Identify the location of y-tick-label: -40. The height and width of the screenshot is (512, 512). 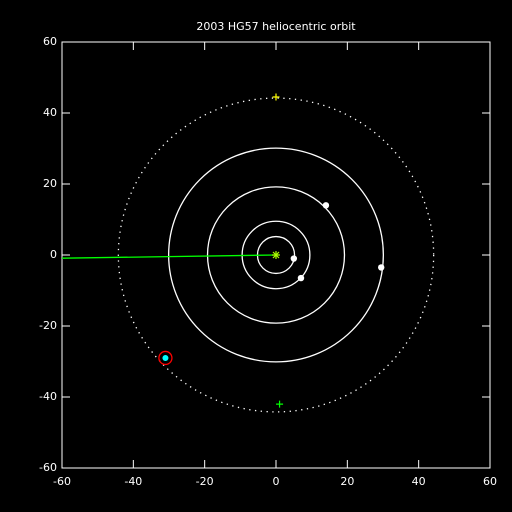
(48, 396).